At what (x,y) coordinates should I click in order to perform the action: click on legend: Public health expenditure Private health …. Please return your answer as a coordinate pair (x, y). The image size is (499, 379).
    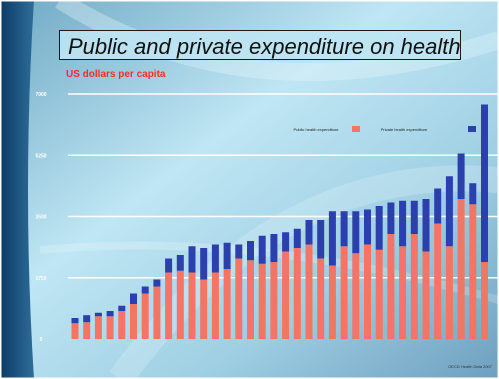
    Looking at the image, I should click on (385, 129).